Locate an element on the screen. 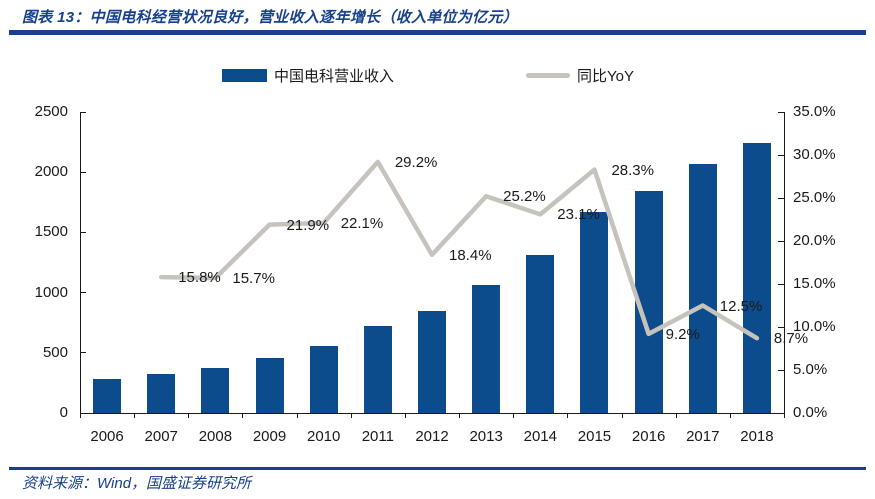  title-divider is located at coordinates (437, 32).